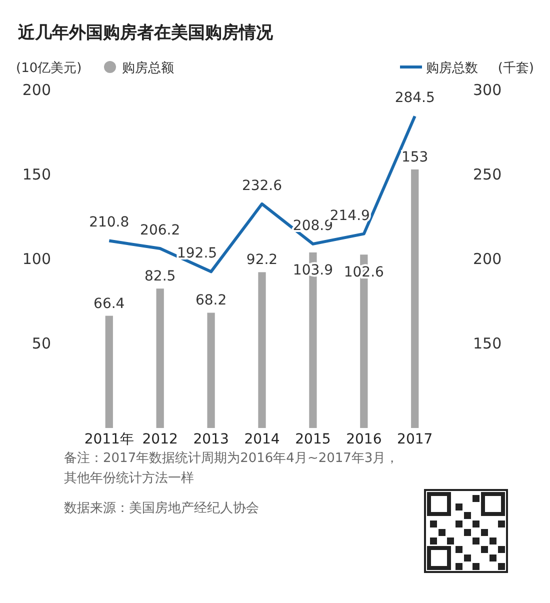 Image resolution: width=550 pixels, height=603 pixels. I want to click on data-label: 66.4, so click(109, 304).